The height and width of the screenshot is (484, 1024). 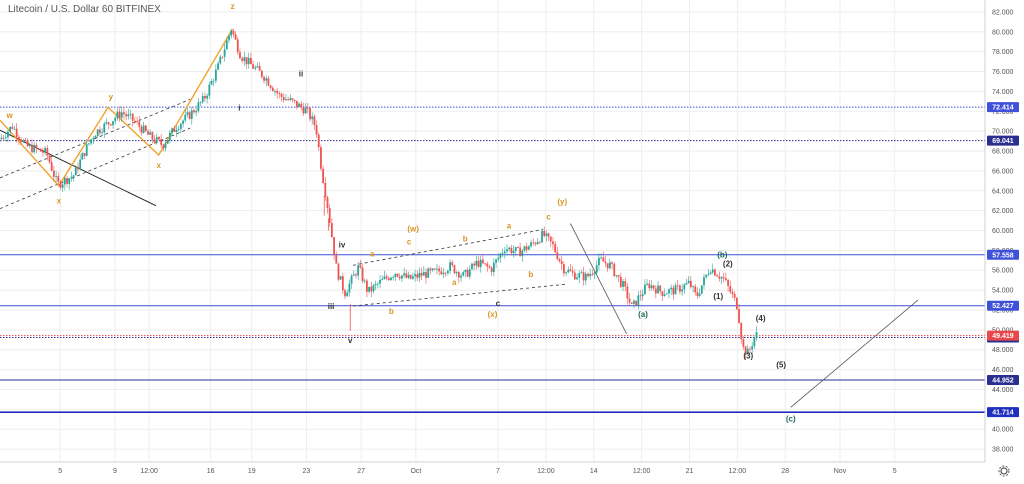 I want to click on wave-label: iv, so click(x=342, y=244).